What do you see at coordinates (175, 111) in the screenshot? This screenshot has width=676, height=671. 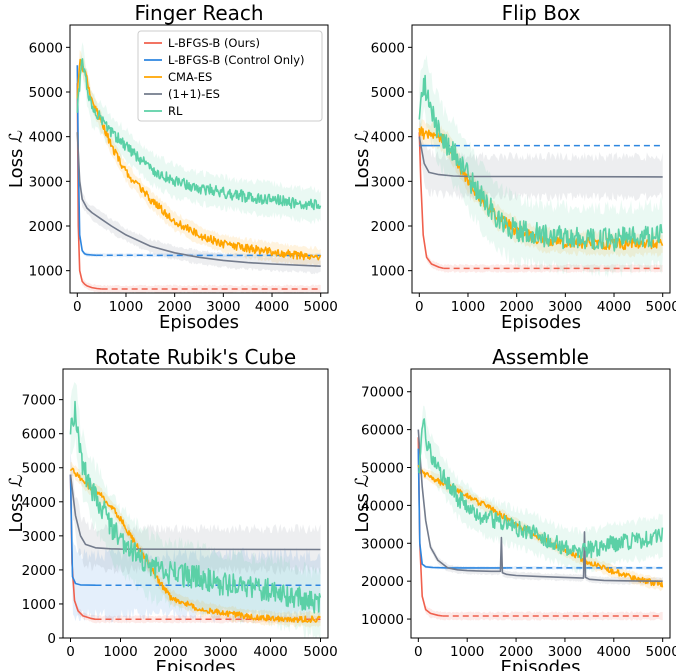 I see `legend-entry: RL` at bounding box center [175, 111].